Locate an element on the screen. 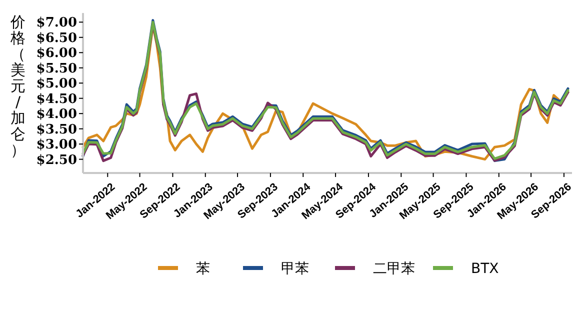 The width and height of the screenshot is (578, 317). legend-label: 甲苯 is located at coordinates (295, 268).